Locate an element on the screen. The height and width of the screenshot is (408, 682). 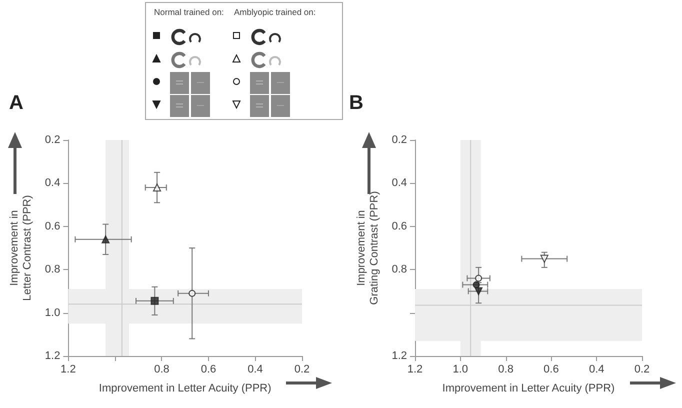
x-tick-label: 1.0 is located at coordinates (460, 370).